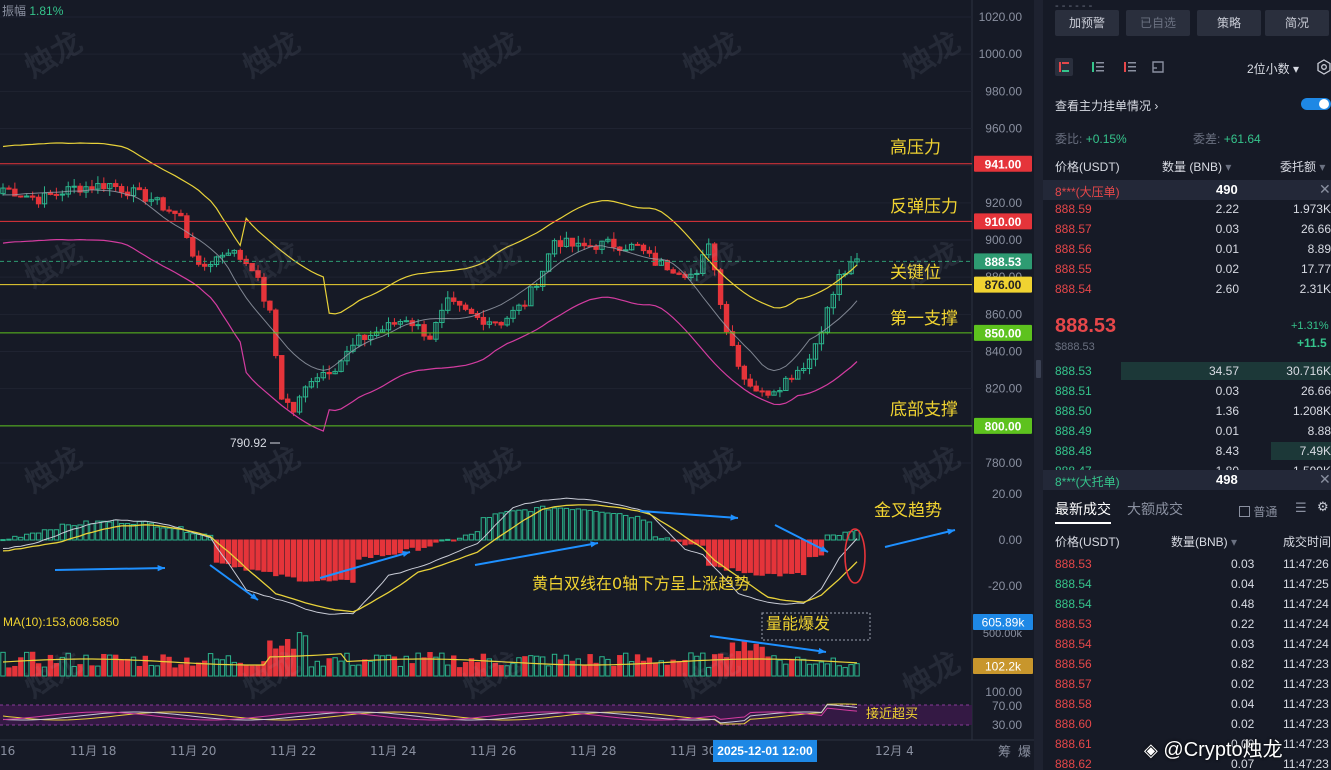  I want to click on macd-tick-label: -20.00, so click(1005, 586).